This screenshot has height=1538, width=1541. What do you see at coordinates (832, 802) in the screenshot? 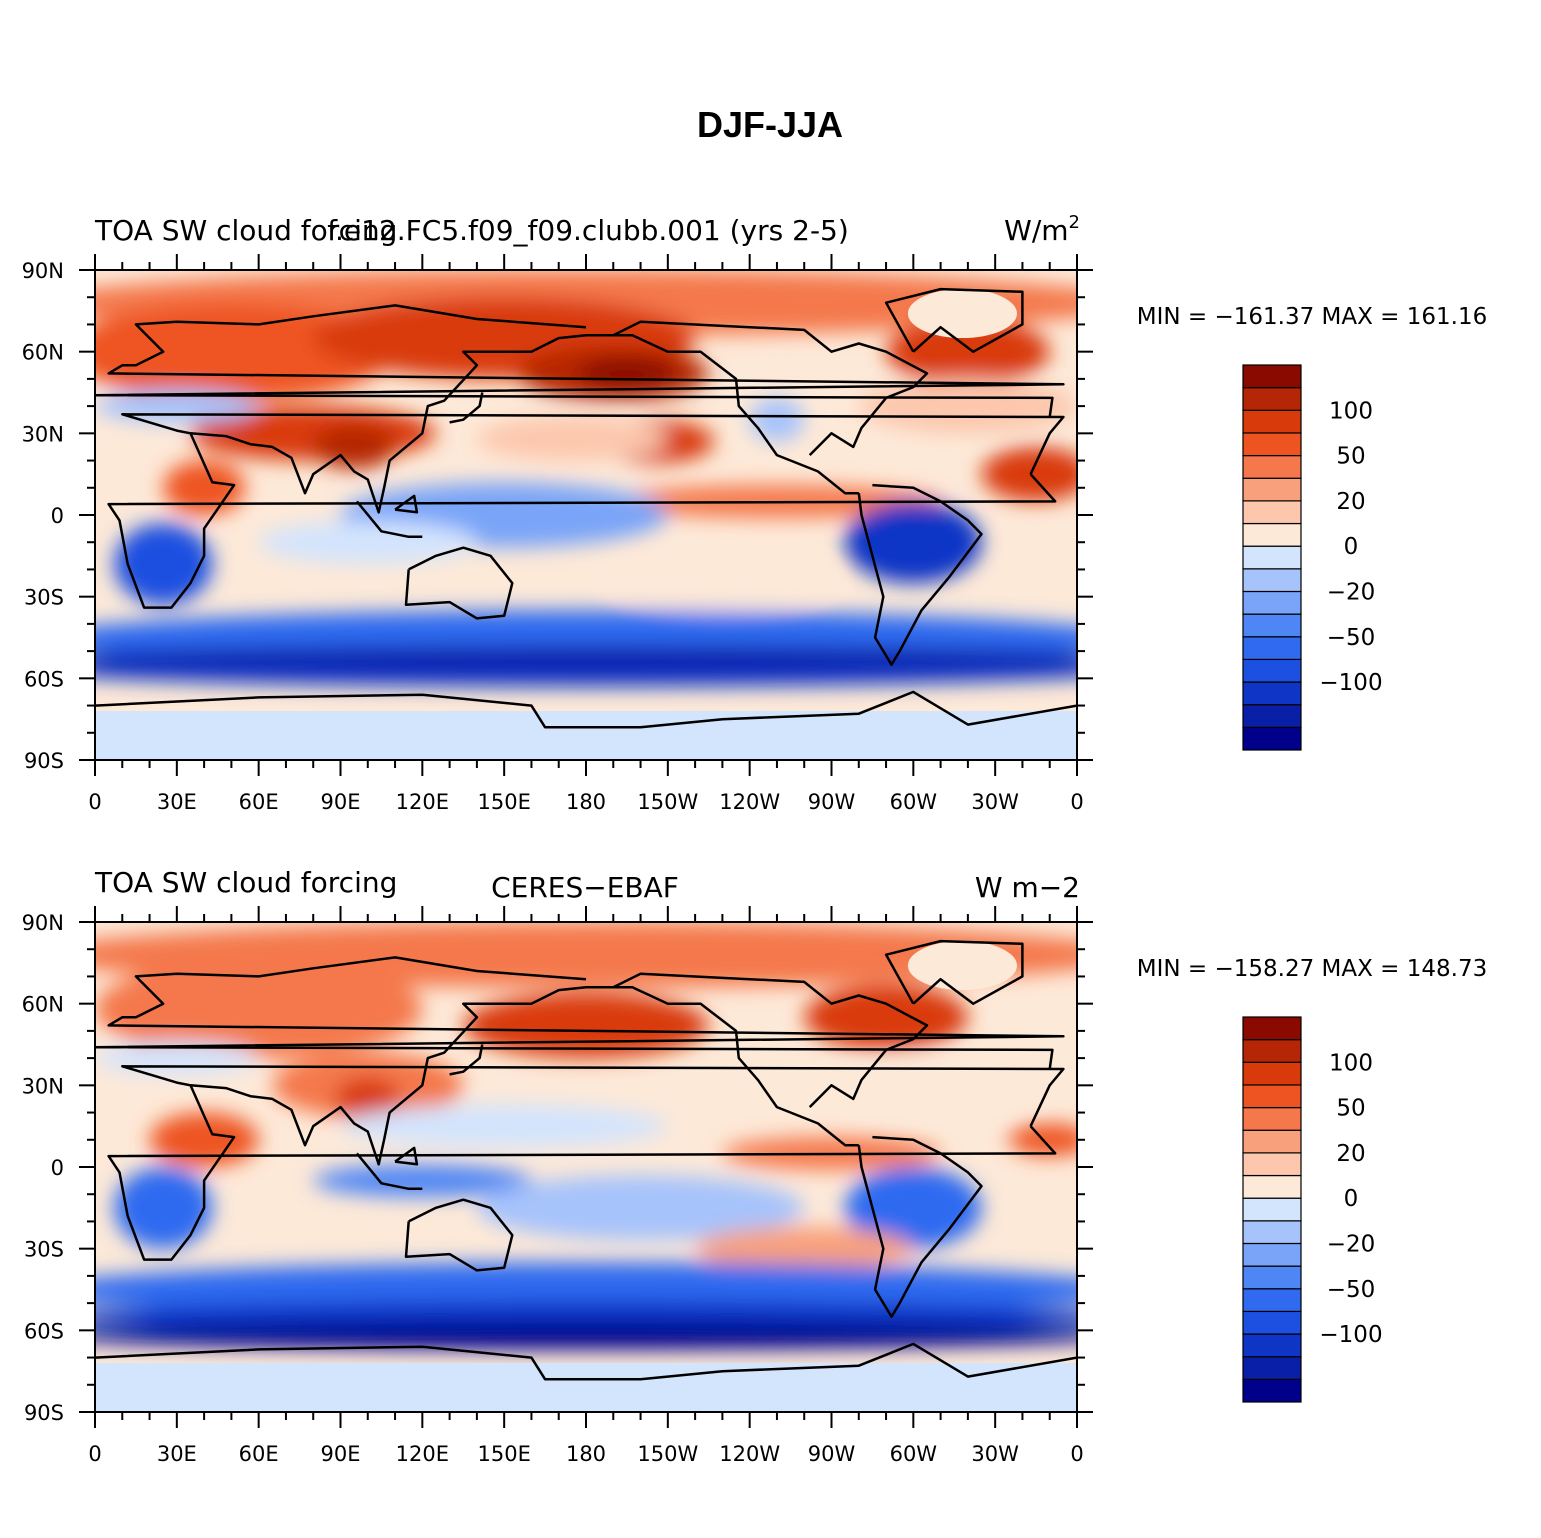
I see `x-tick-label: 90W` at bounding box center [832, 802].